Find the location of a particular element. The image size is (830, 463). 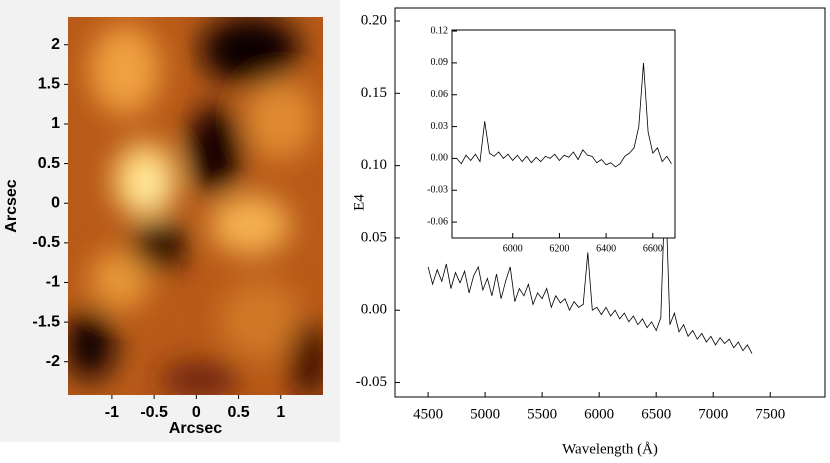

x-tick-label: 5000 is located at coordinates (485, 414).